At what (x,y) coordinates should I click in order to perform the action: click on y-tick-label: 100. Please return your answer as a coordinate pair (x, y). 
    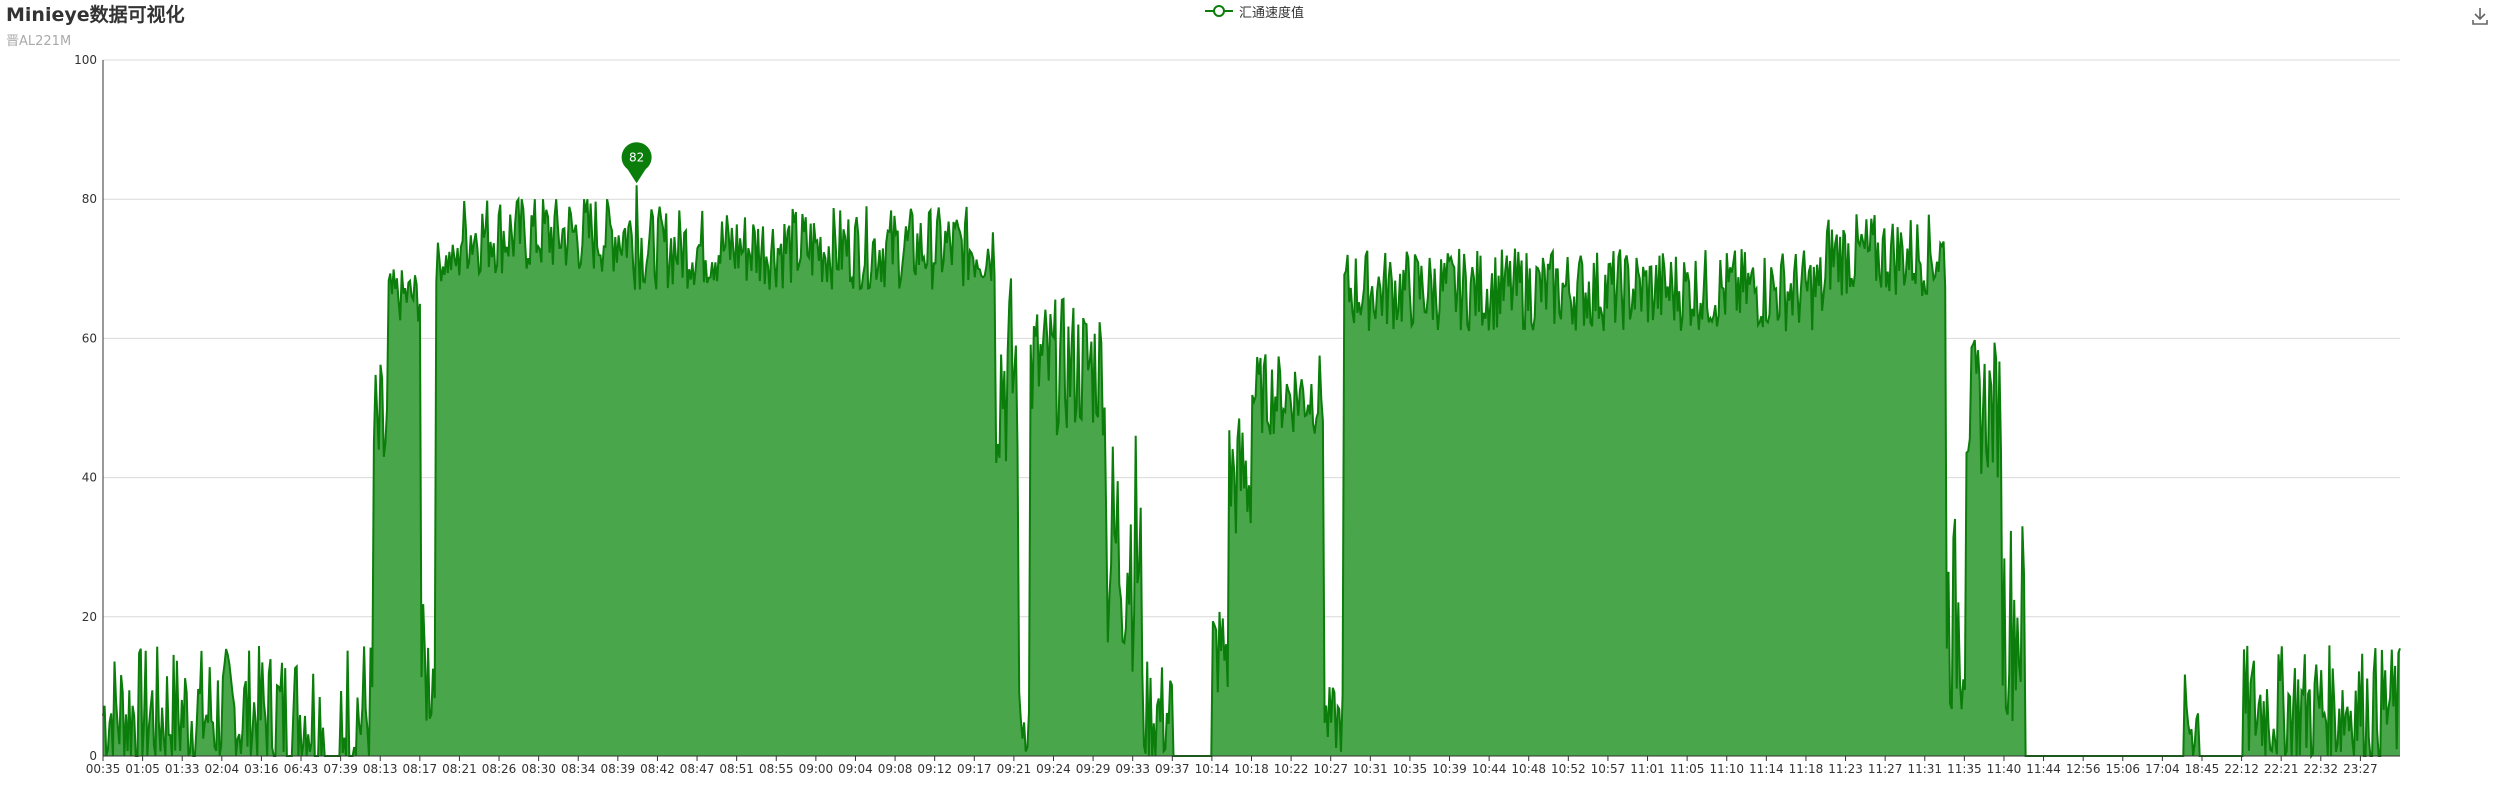
    Looking at the image, I should click on (85, 60).